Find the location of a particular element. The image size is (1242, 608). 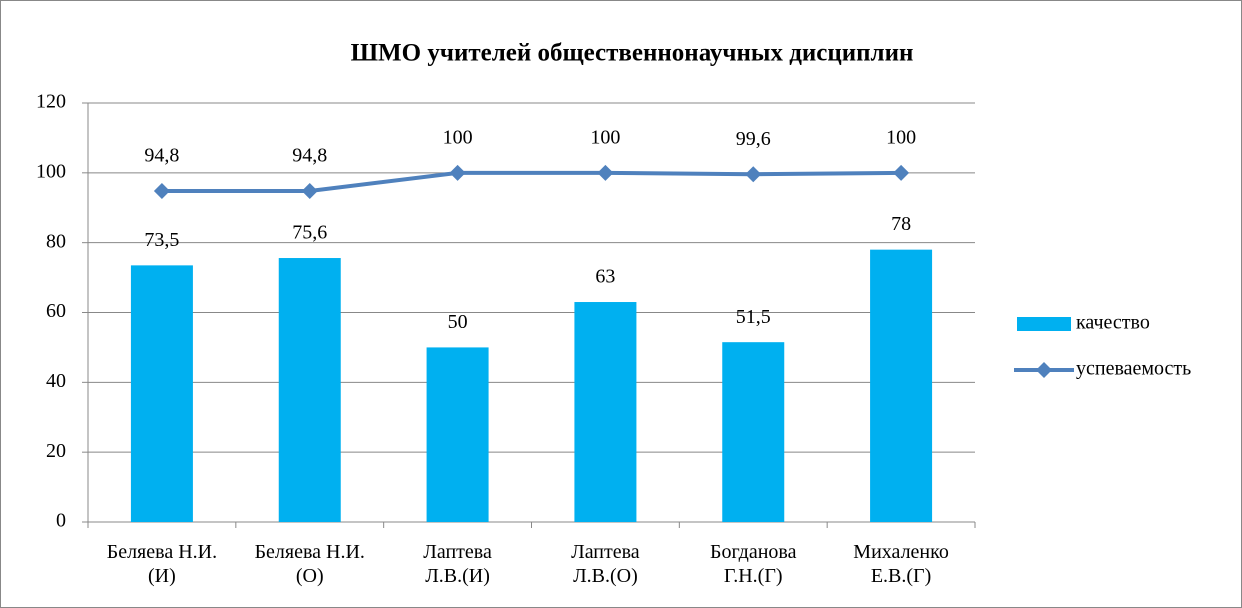

data-label: 99,6 is located at coordinates (753, 139).